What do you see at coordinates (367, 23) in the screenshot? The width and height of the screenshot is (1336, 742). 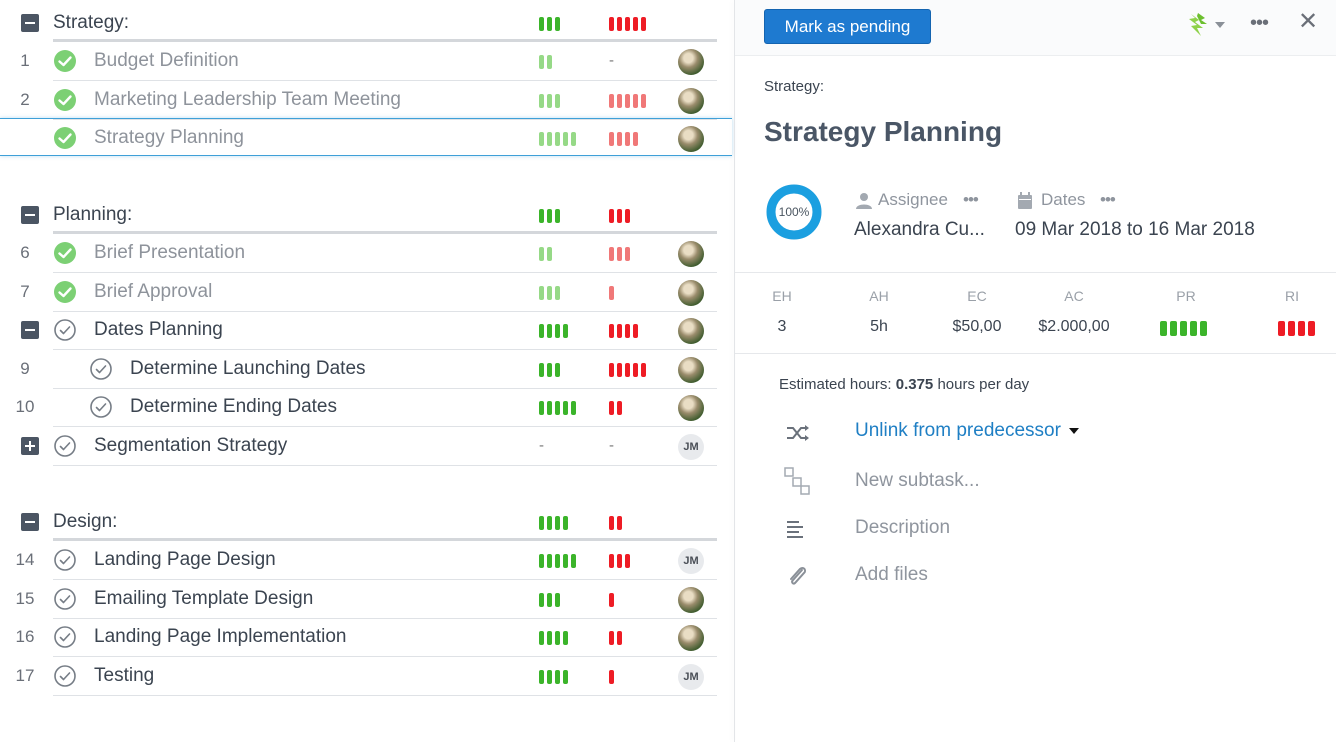 I see `group-header: Strategy:` at bounding box center [367, 23].